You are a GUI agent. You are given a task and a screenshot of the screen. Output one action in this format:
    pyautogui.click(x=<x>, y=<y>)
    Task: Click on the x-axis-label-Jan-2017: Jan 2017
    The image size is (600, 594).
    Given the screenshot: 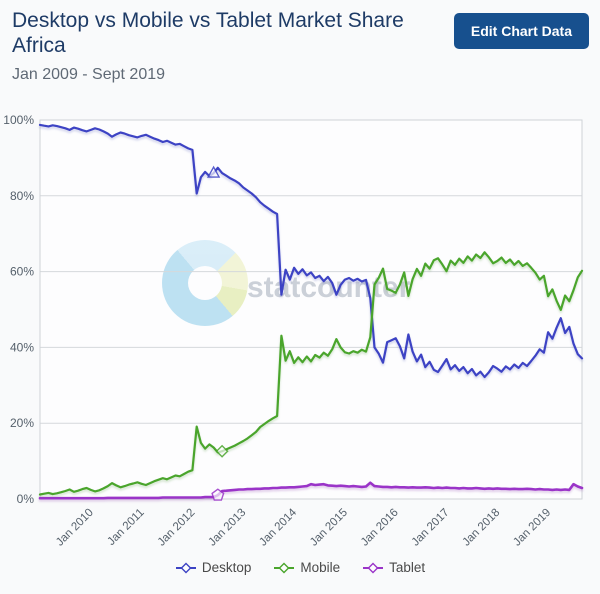 What is the action you would take?
    pyautogui.click(x=431, y=528)
    